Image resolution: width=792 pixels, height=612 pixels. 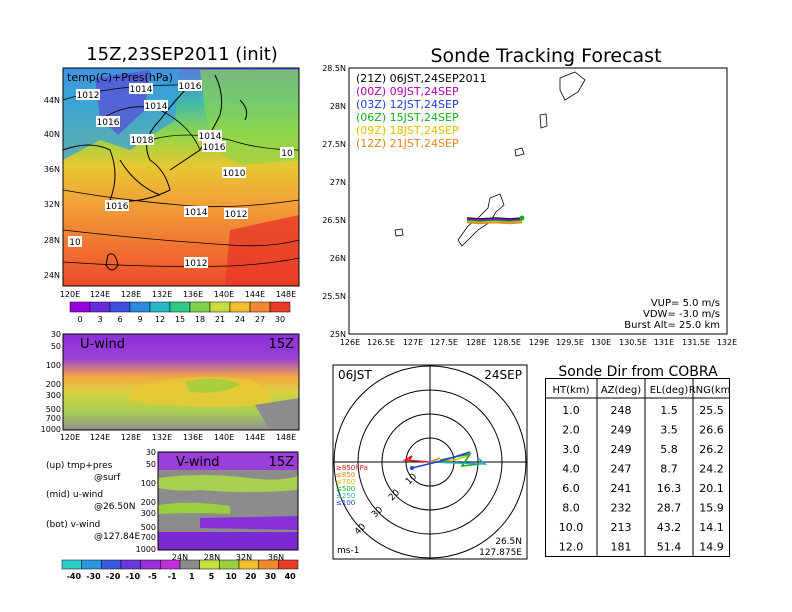 I want to click on vwind-time: 15Z, so click(x=282, y=462).